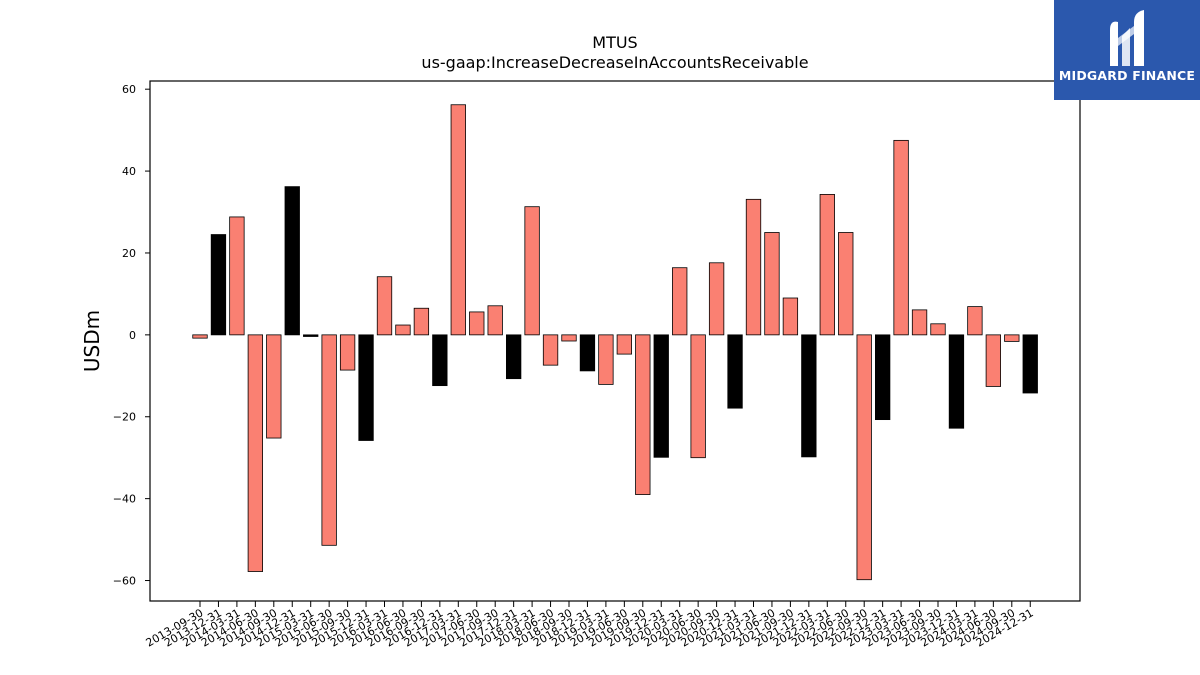 The width and height of the screenshot is (1200, 675). I want to click on y-tick-label: −20, so click(124, 417).